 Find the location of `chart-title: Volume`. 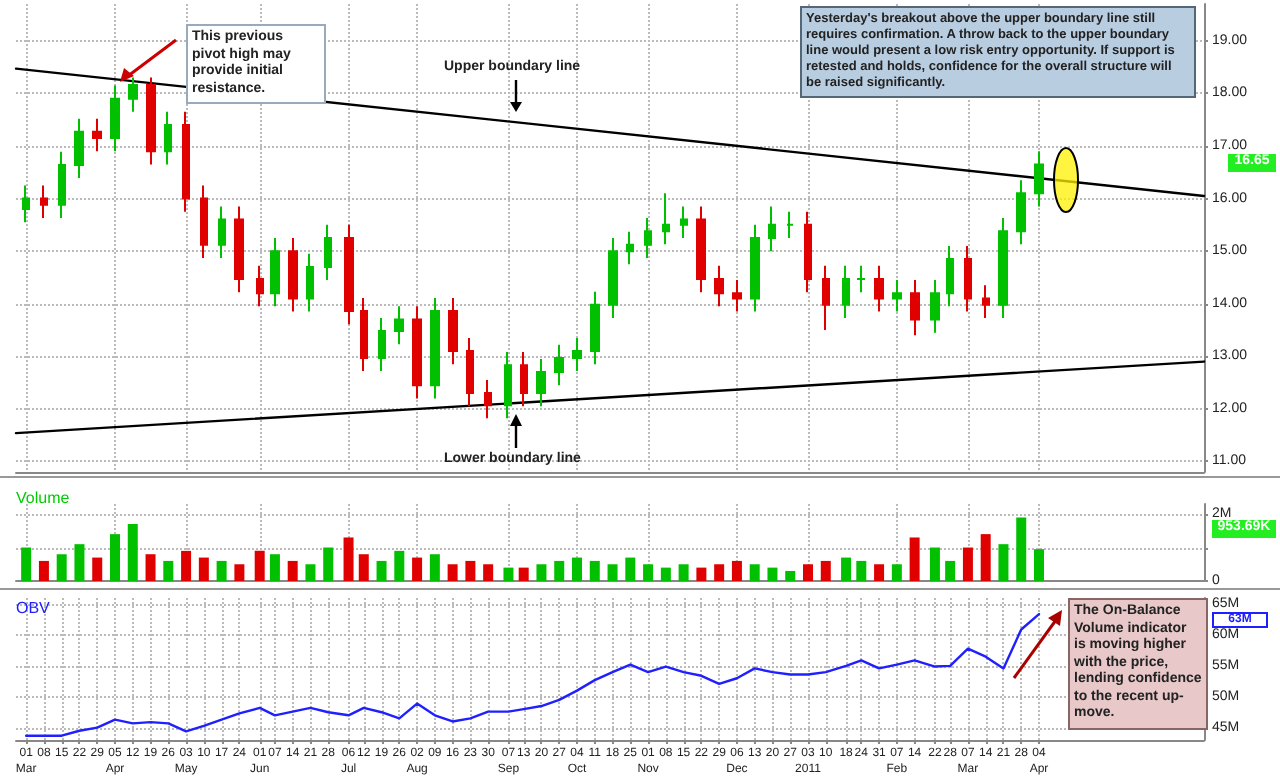

chart-title: Volume is located at coordinates (43, 498).